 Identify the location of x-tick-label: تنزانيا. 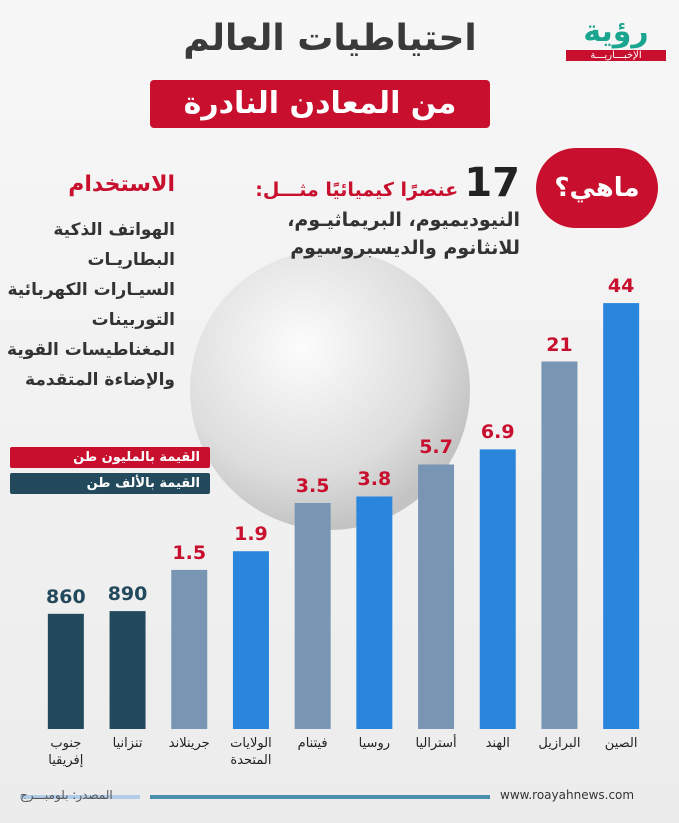
(127, 743).